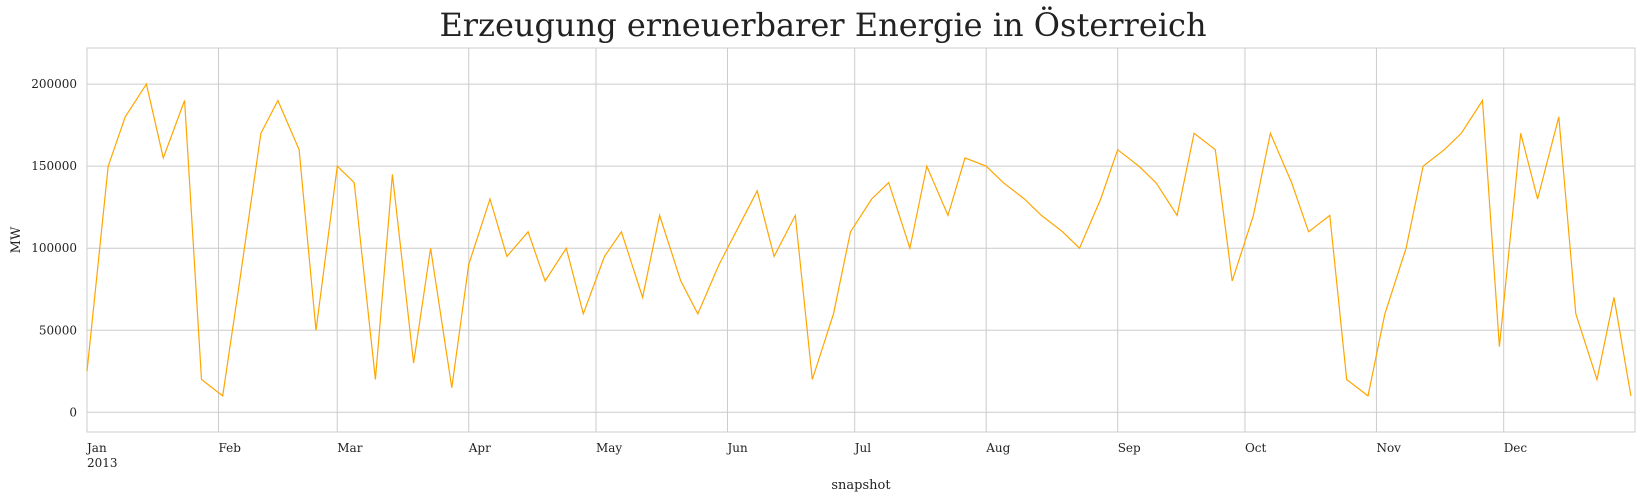 This screenshot has width=1646, height=501. What do you see at coordinates (58, 330) in the screenshot?
I see `y-tick-label: 50000` at bounding box center [58, 330].